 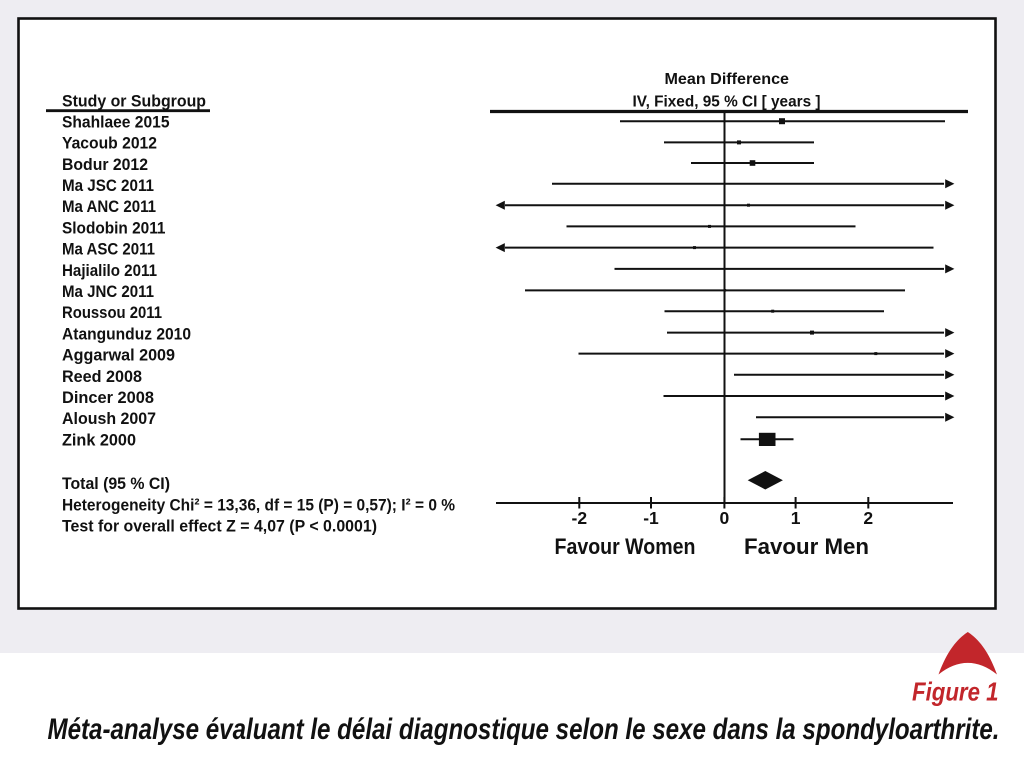 What do you see at coordinates (580, 518) in the screenshot?
I see `svg-text: -2` at bounding box center [580, 518].